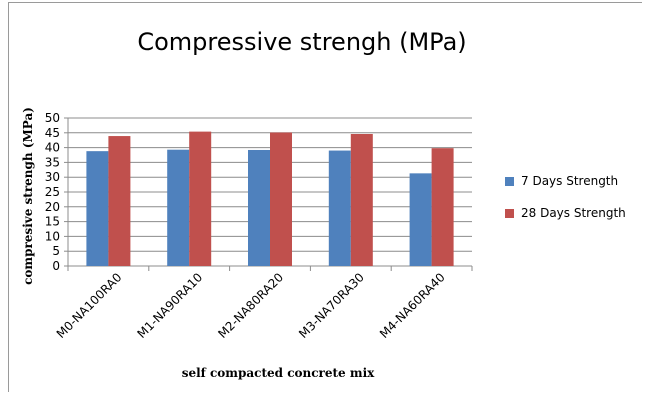 The image size is (645, 396). Describe the element at coordinates (52, 222) in the screenshot. I see `y-tick-label: 15` at that location.